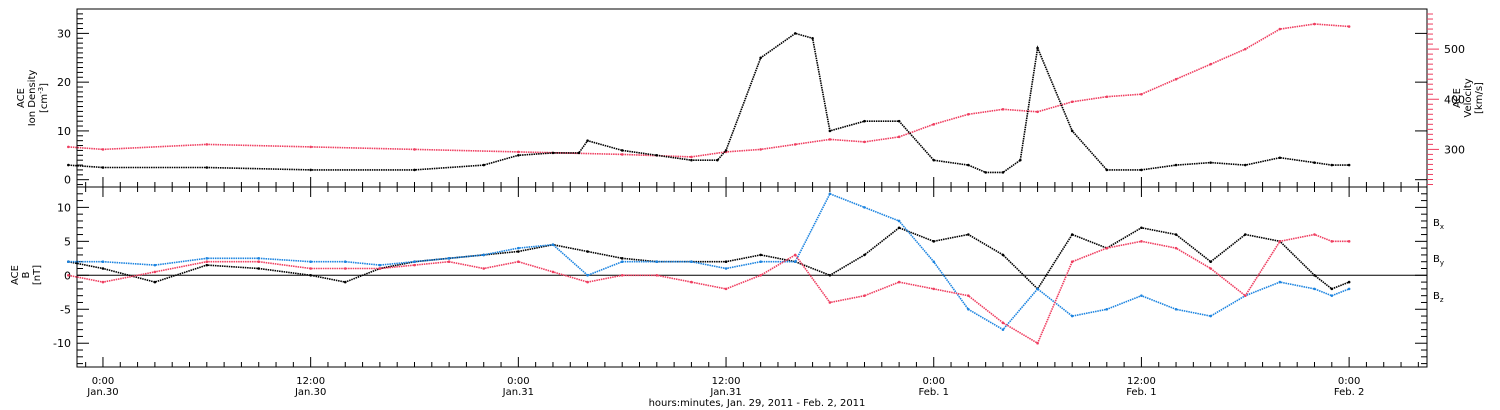 The height and width of the screenshot is (410, 1500). I want to click on legend-bz-label: B, so click(1436, 296).